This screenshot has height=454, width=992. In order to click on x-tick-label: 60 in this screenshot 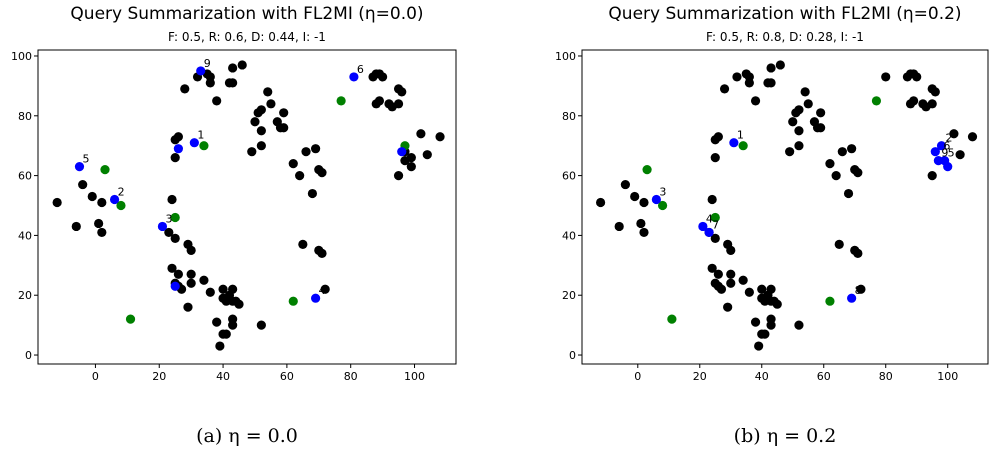, I will do `click(287, 376)`.